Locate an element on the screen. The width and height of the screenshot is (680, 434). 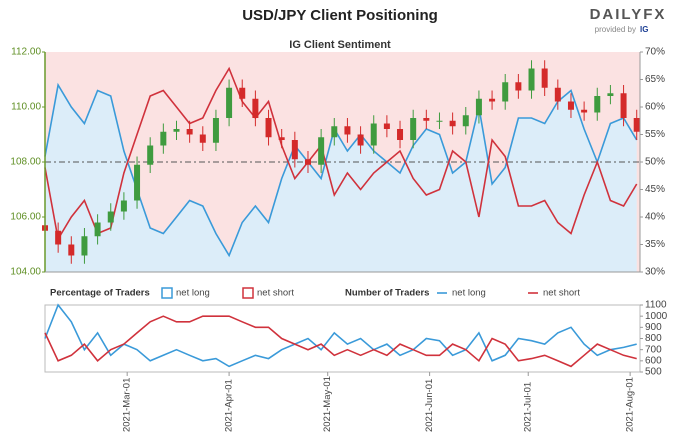
page-title: USD/JPY Client Positioning is located at coordinates (340, 15).